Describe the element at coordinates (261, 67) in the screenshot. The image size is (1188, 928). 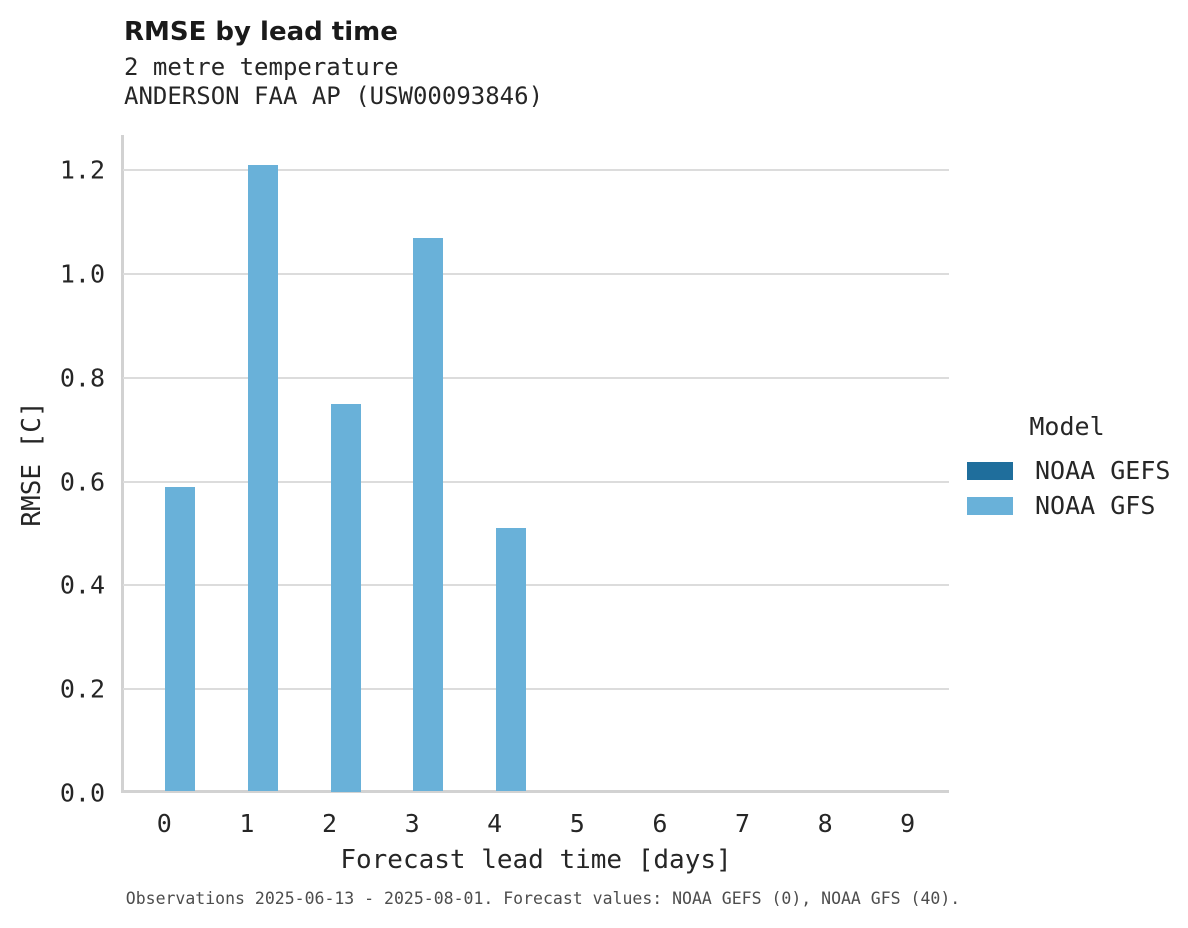
I see `chart-subtitle-variable: 2 metre temperature` at that location.